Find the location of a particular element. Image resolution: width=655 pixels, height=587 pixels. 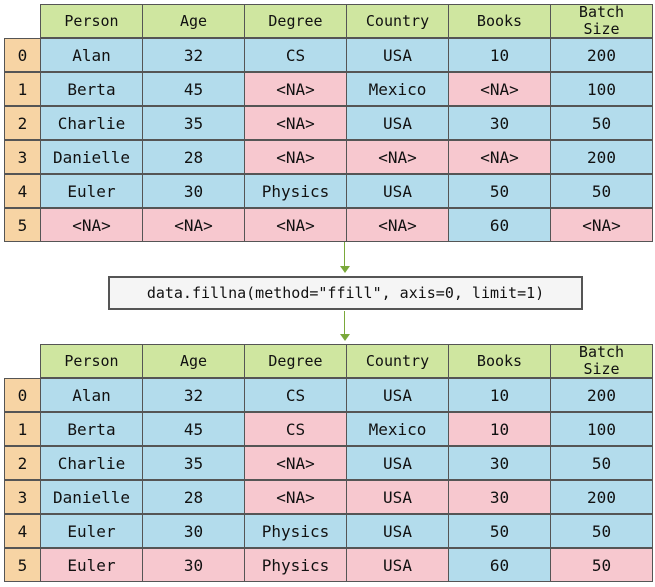

cell-batch-size: <NA> is located at coordinates (601, 225).